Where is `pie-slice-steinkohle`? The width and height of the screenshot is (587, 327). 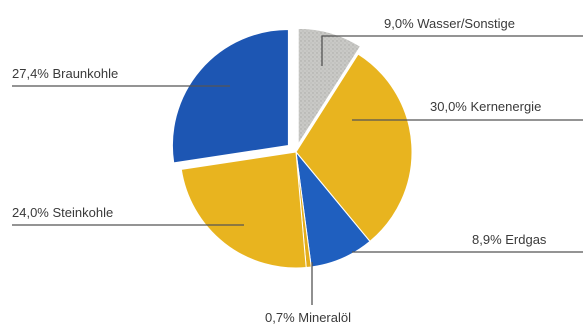 pie-slice-steinkohle is located at coordinates (243, 210).